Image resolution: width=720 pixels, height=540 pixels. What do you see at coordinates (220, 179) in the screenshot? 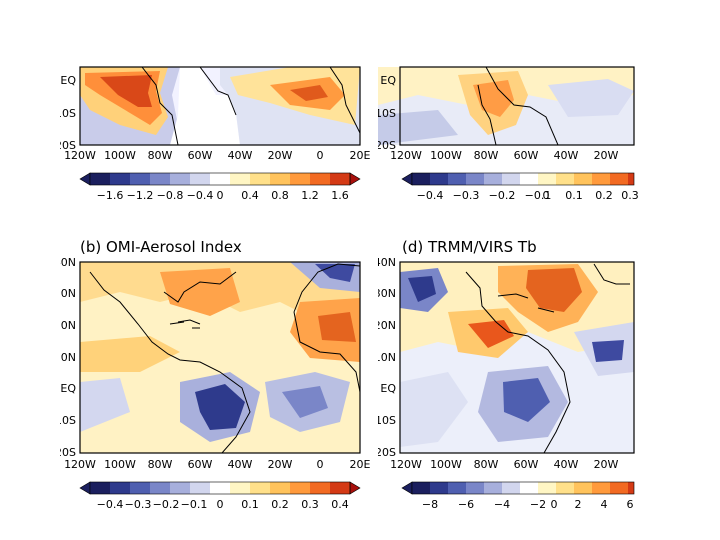
I see `panel-a-colorbar` at bounding box center [220, 179].